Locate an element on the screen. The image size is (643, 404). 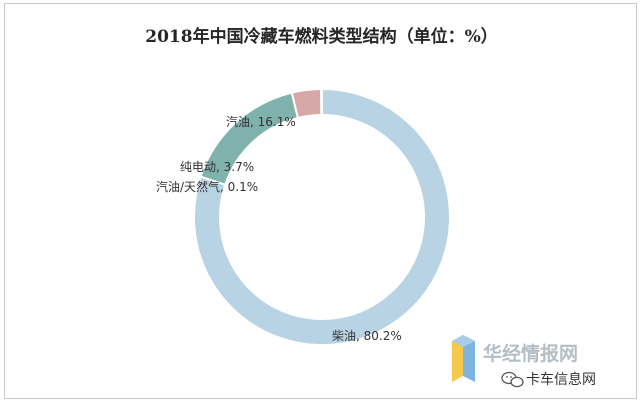
watermark-wechat-label: 卡车信息网 is located at coordinates (561, 379).